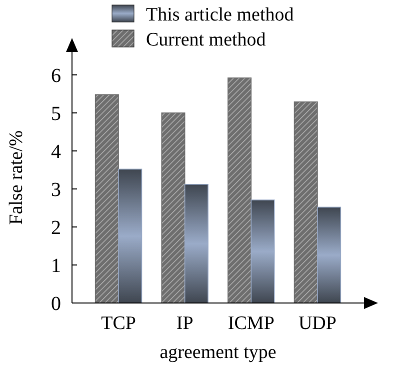  What do you see at coordinates (56, 151) in the screenshot?
I see `y-tick-label: 4` at bounding box center [56, 151].